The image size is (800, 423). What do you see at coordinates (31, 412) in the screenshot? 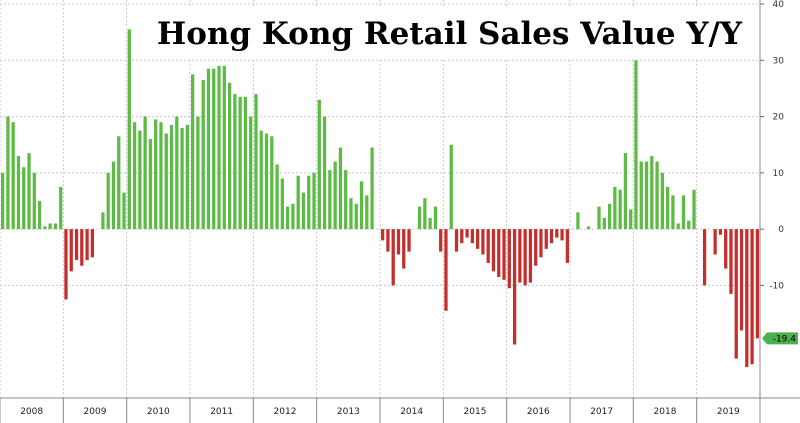
I see `year-label: 2008` at bounding box center [31, 412].